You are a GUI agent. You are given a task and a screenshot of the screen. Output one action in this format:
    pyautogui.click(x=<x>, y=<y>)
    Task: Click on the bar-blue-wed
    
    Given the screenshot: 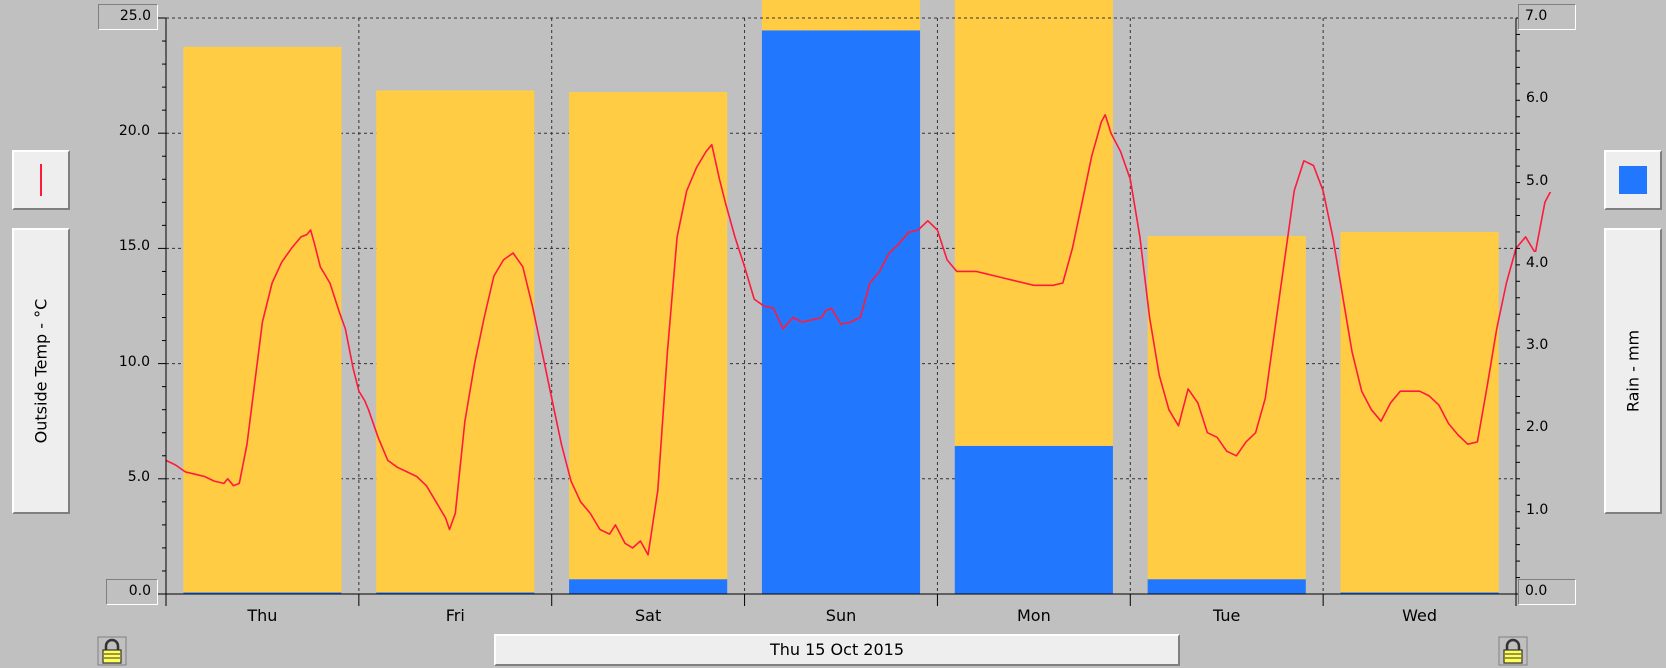 What is the action you would take?
    pyautogui.click(x=1419, y=593)
    